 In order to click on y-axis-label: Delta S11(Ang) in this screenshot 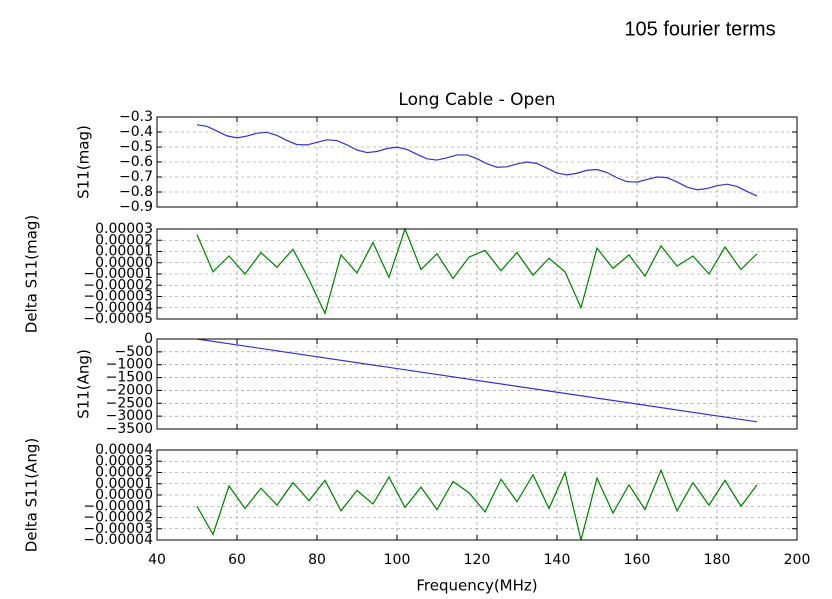, I will do `click(32, 495)`.